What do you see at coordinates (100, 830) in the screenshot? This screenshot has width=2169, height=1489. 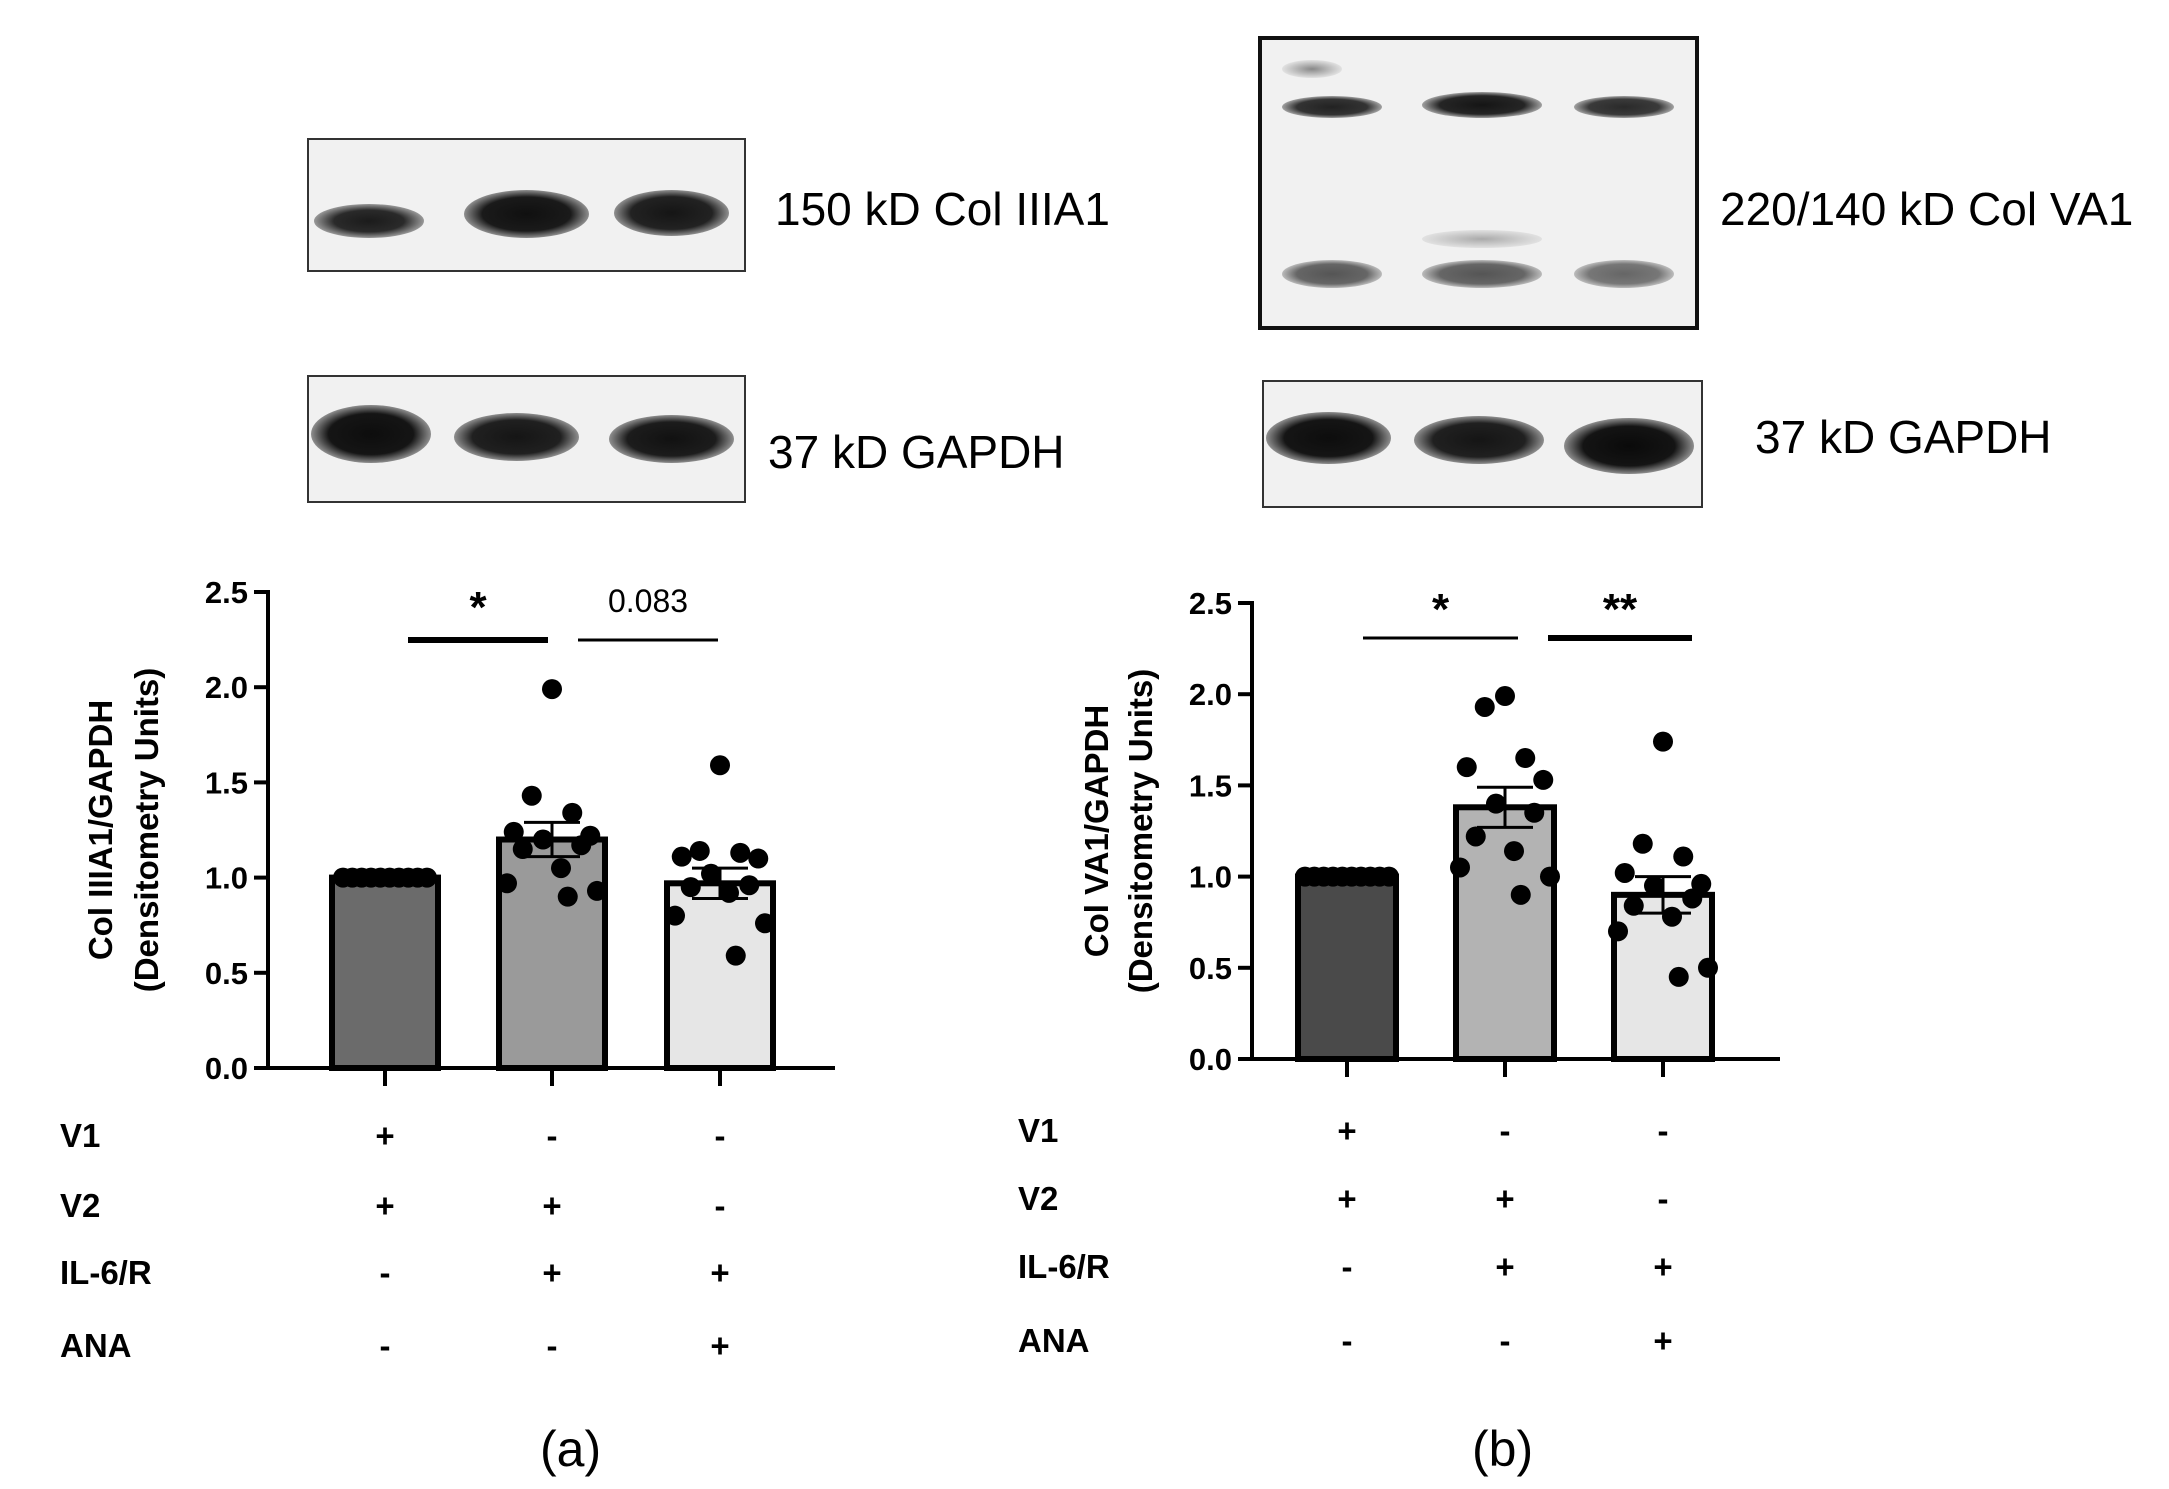 I see `y-axis-label: Col IIIA1/GAPDH` at bounding box center [100, 830].